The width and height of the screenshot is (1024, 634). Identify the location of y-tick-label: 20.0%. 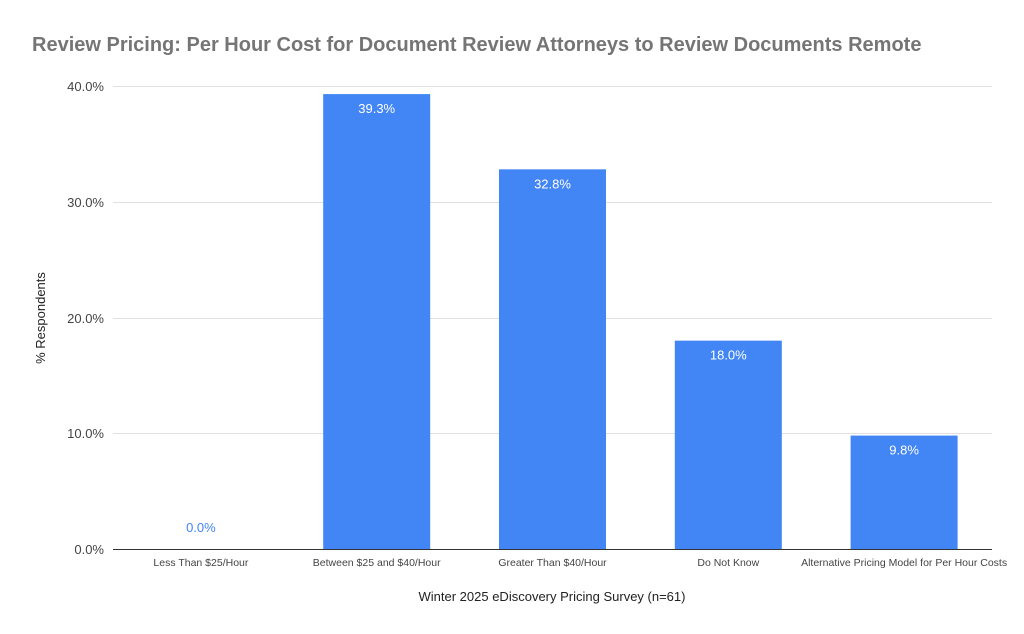
(85, 318).